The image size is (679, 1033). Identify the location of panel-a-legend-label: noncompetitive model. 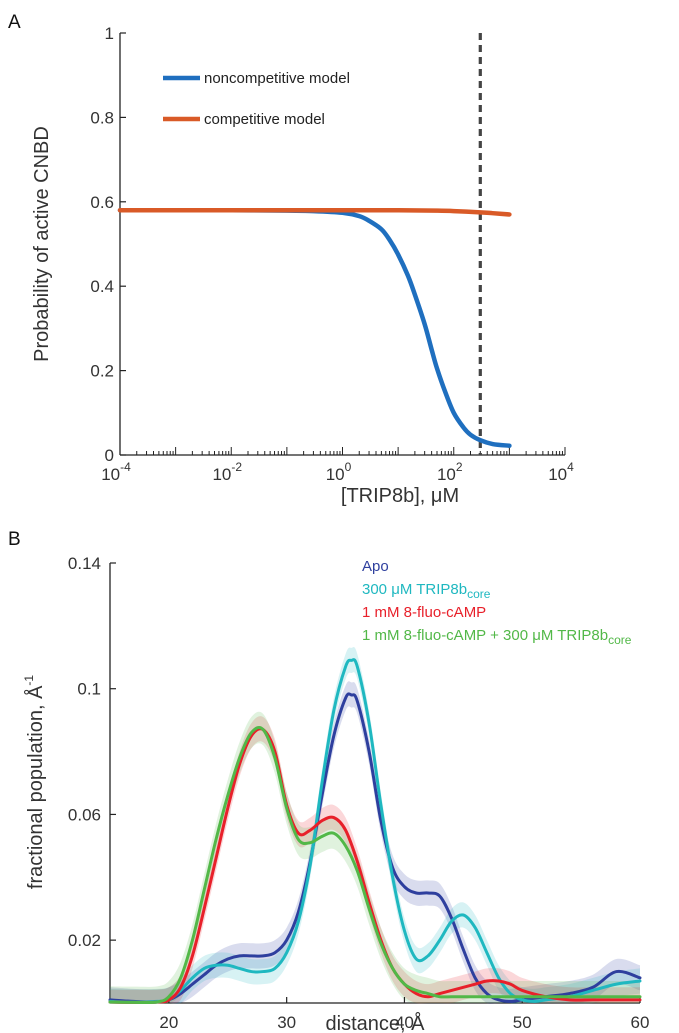
(277, 78).